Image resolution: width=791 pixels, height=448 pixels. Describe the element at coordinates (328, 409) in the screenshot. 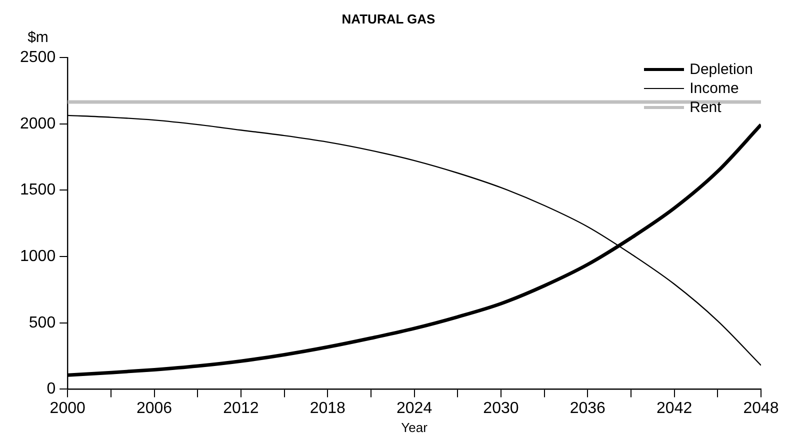

I see `x-tick-label: 2018` at that location.